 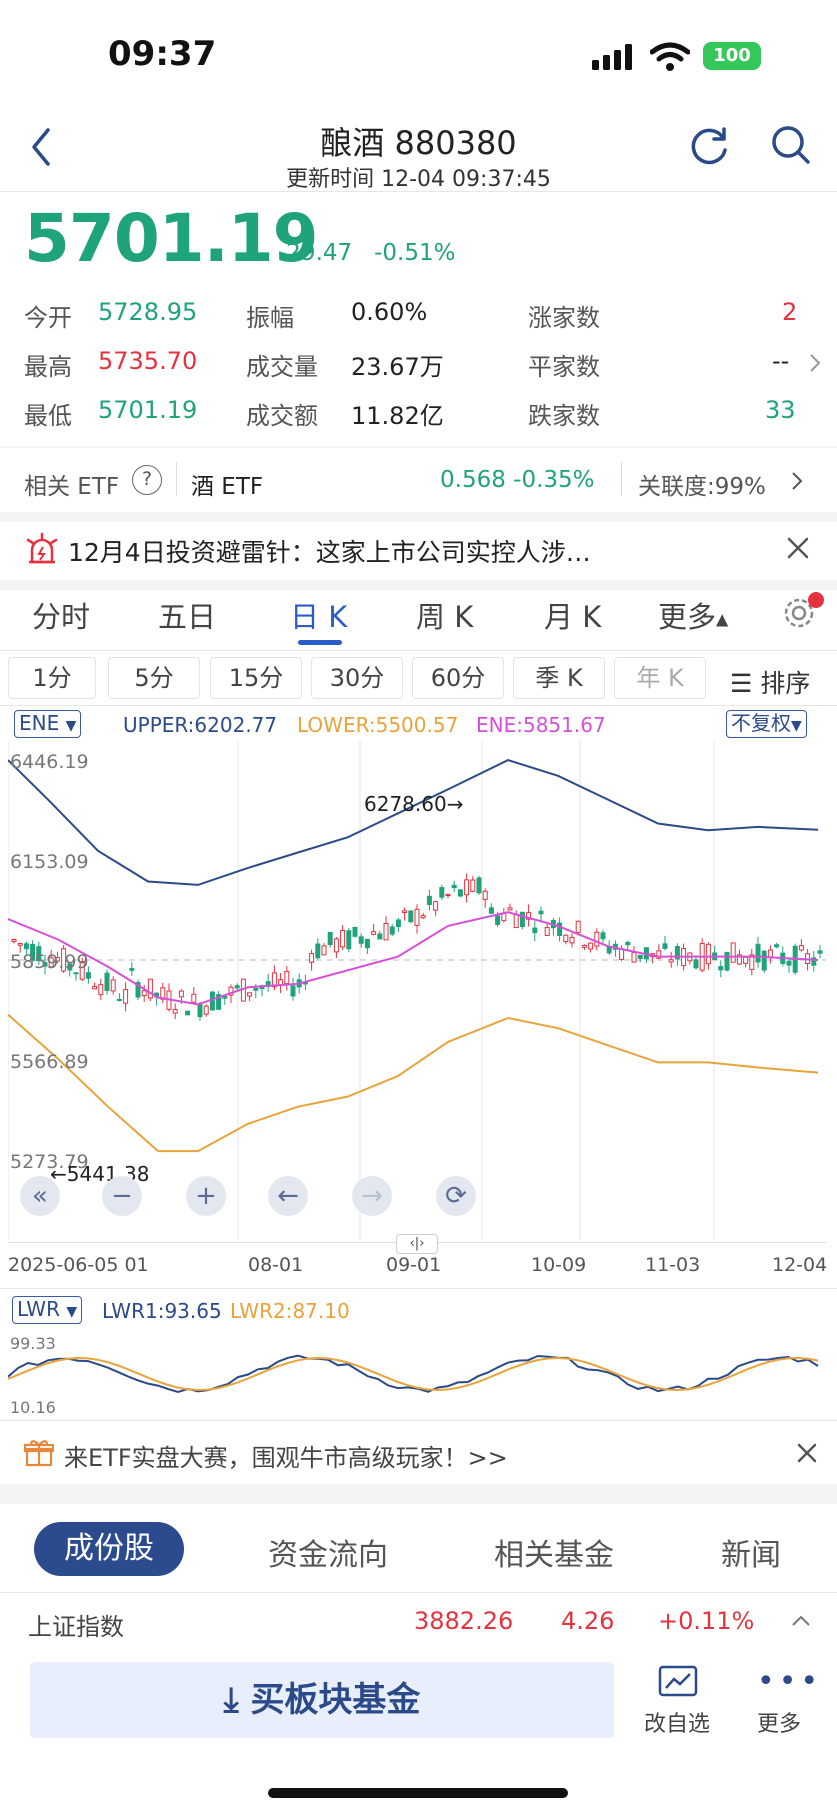 I want to click on index-name: 上证指数, so click(x=76, y=1627).